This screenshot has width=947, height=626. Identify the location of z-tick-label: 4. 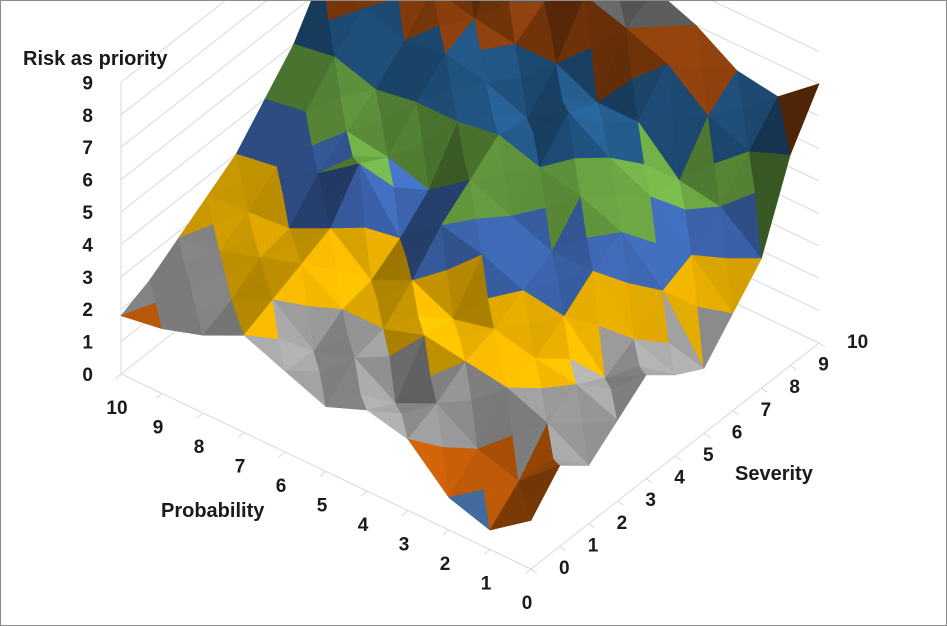
(87, 245).